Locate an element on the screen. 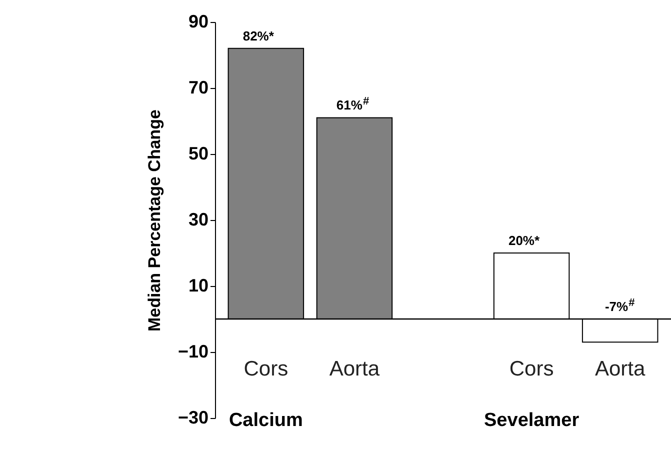  annotation: Sevelamer is located at coordinates (532, 420).